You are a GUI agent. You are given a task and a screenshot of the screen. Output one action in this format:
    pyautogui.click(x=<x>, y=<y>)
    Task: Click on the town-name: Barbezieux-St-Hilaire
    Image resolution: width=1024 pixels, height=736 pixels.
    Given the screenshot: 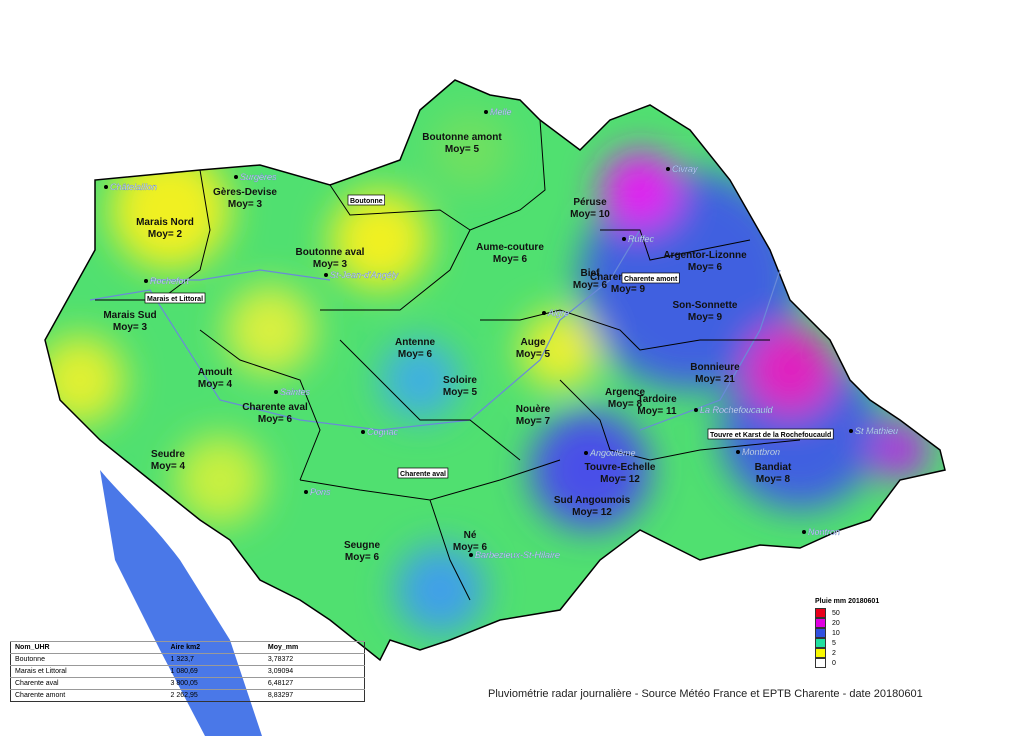 What is the action you would take?
    pyautogui.click(x=517, y=555)
    